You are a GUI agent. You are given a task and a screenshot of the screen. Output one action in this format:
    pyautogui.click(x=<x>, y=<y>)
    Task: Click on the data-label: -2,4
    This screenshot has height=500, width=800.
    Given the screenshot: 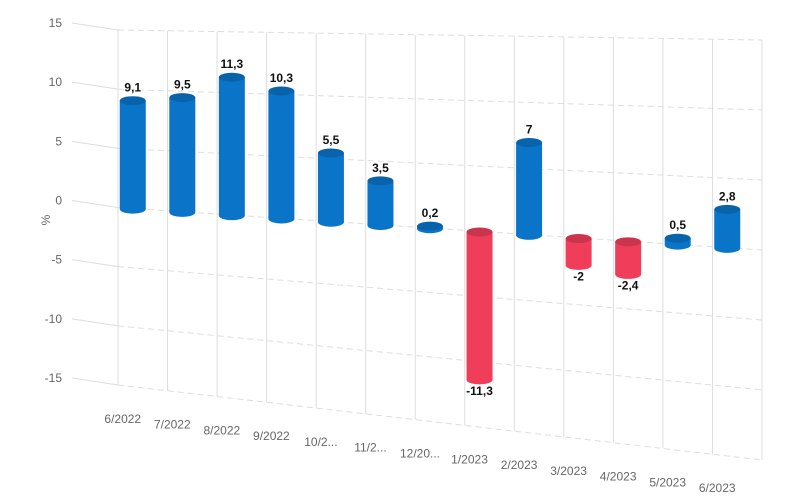 What is the action you would take?
    pyautogui.click(x=628, y=285)
    